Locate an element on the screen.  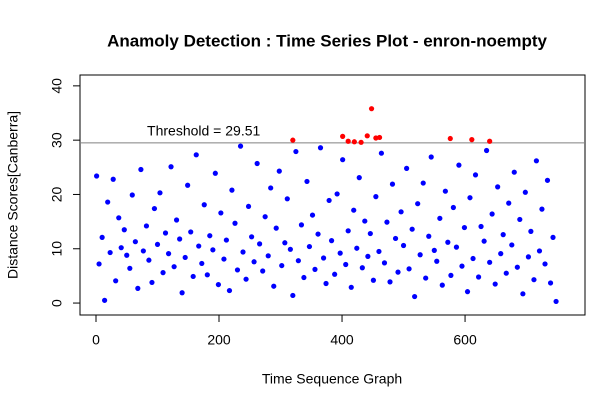
y-tick-label: 20 is located at coordinates (57, 194).